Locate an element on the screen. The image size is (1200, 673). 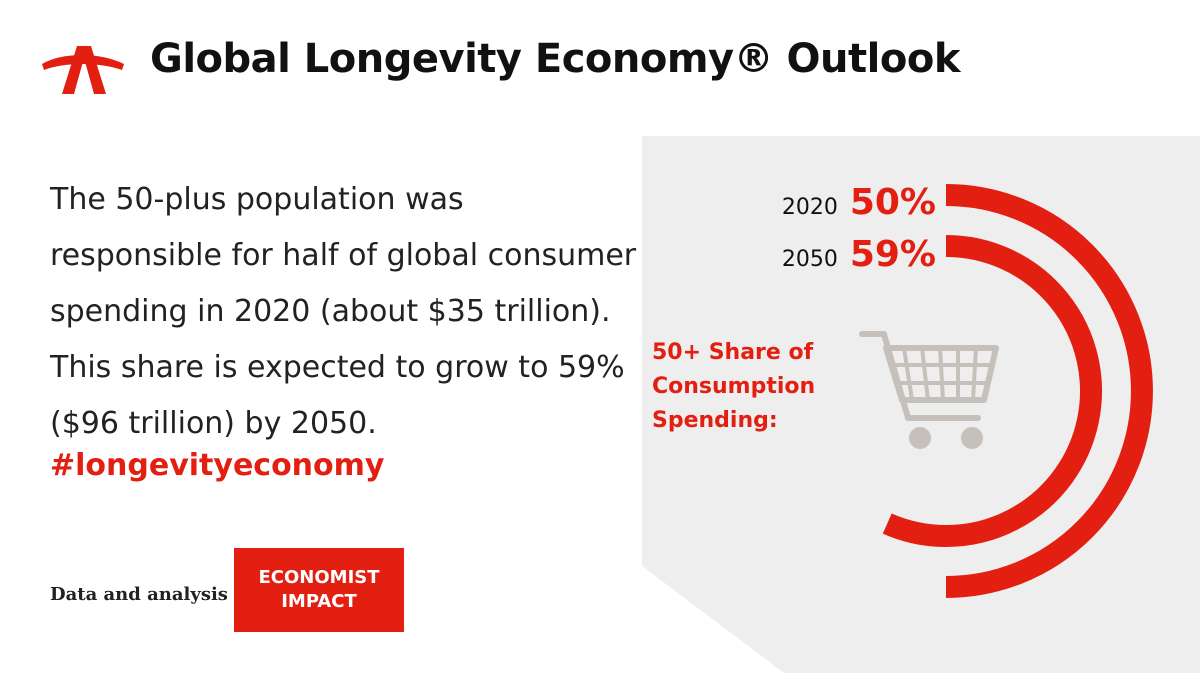
aarp-logo-icon is located at coordinates (83, 70).